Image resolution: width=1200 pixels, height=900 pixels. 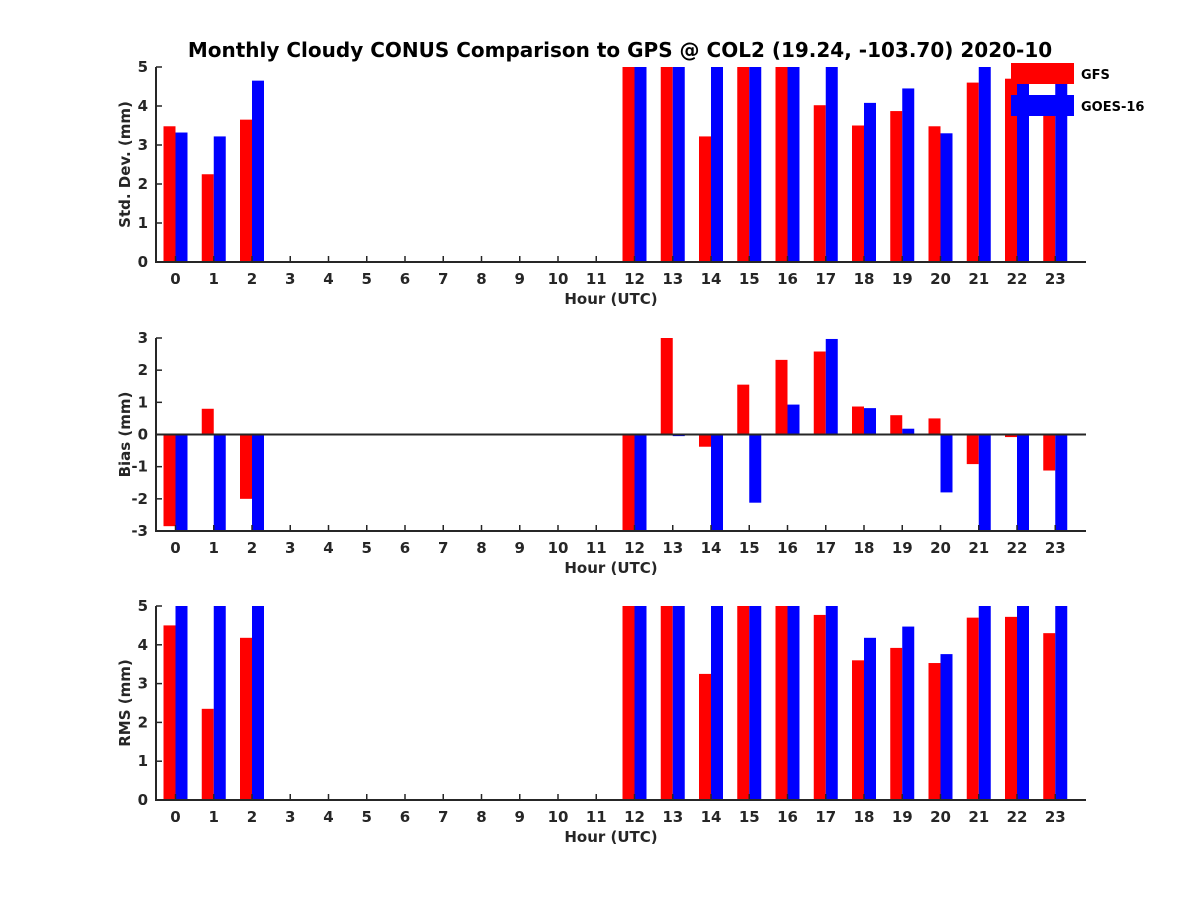 What do you see at coordinates (214, 548) in the screenshot?
I see `x-tick-label: 1` at bounding box center [214, 548].